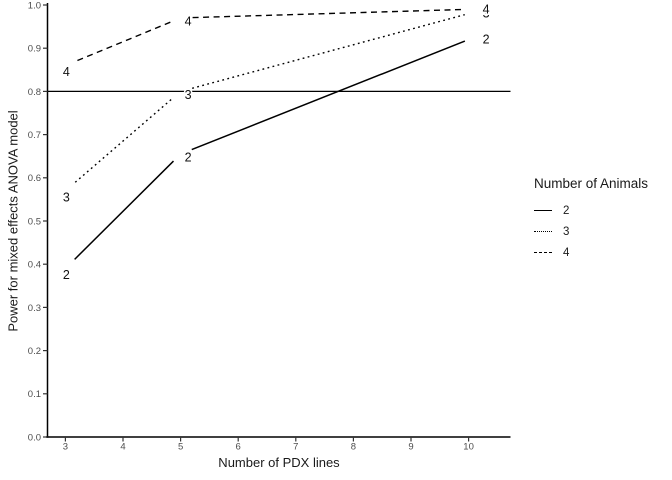 Image resolution: width=672 pixels, height=480 pixels. What do you see at coordinates (124, 41) in the screenshot?
I see `series-line-animals-4-seg0` at bounding box center [124, 41].